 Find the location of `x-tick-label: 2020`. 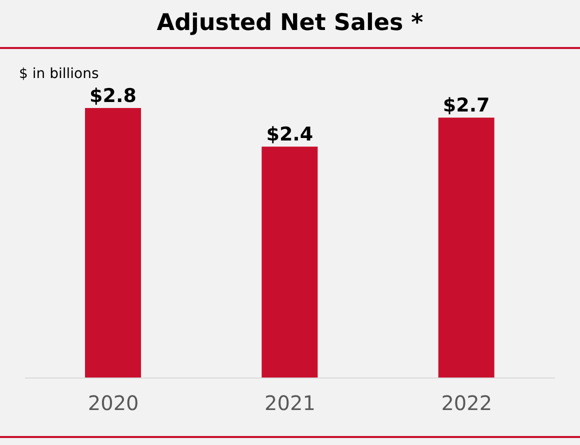

x-tick-label: 2020 is located at coordinates (113, 403).